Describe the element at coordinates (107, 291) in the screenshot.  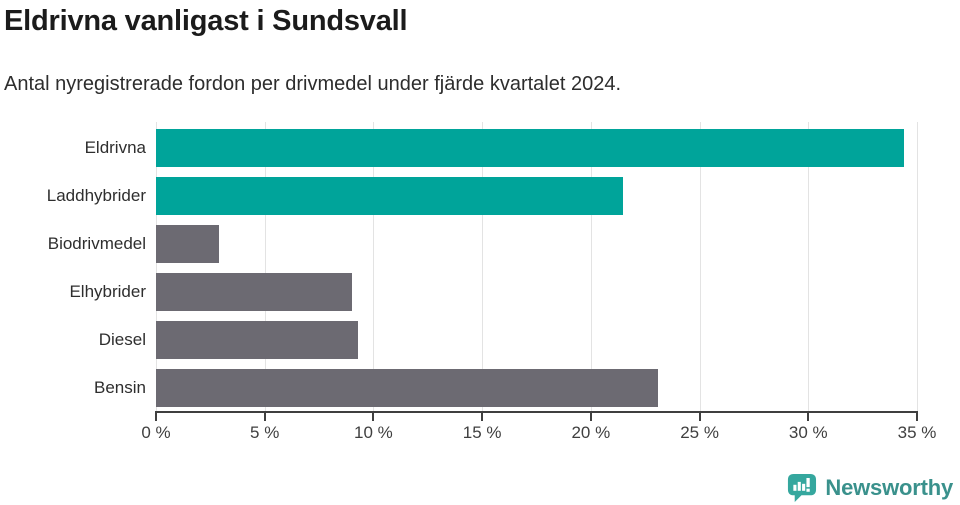
I see `bar-row-label: Elhybrider` at that location.